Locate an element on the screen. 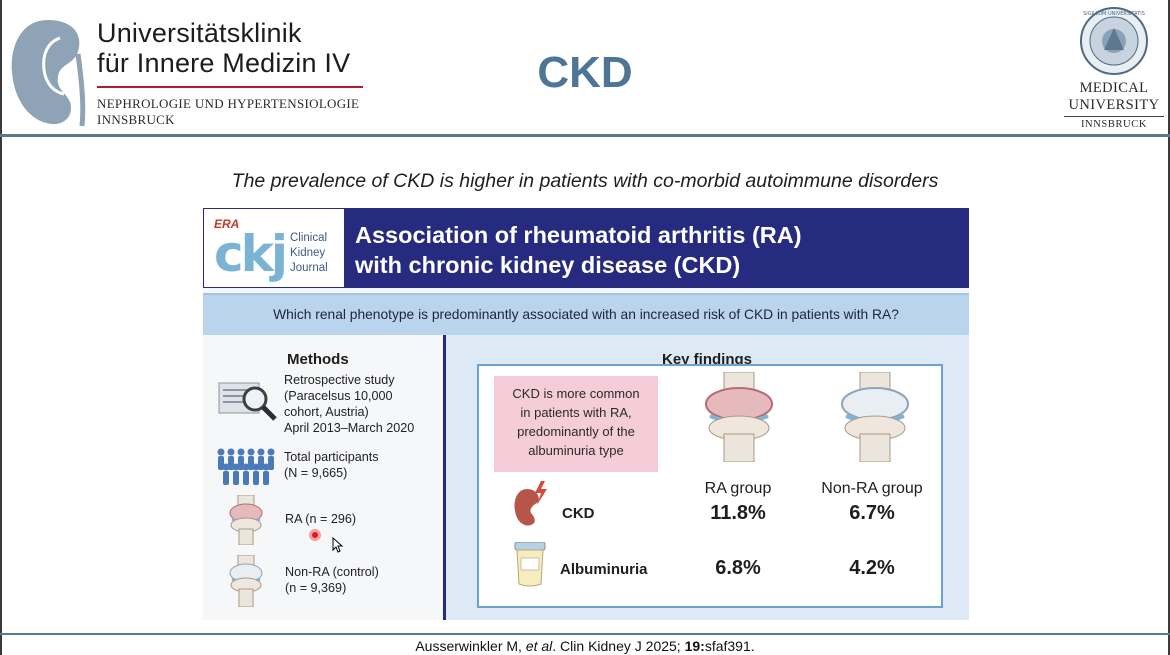 The width and height of the screenshot is (1170, 655). journal-name: Clinical Kidney Journal is located at coordinates (309, 253).